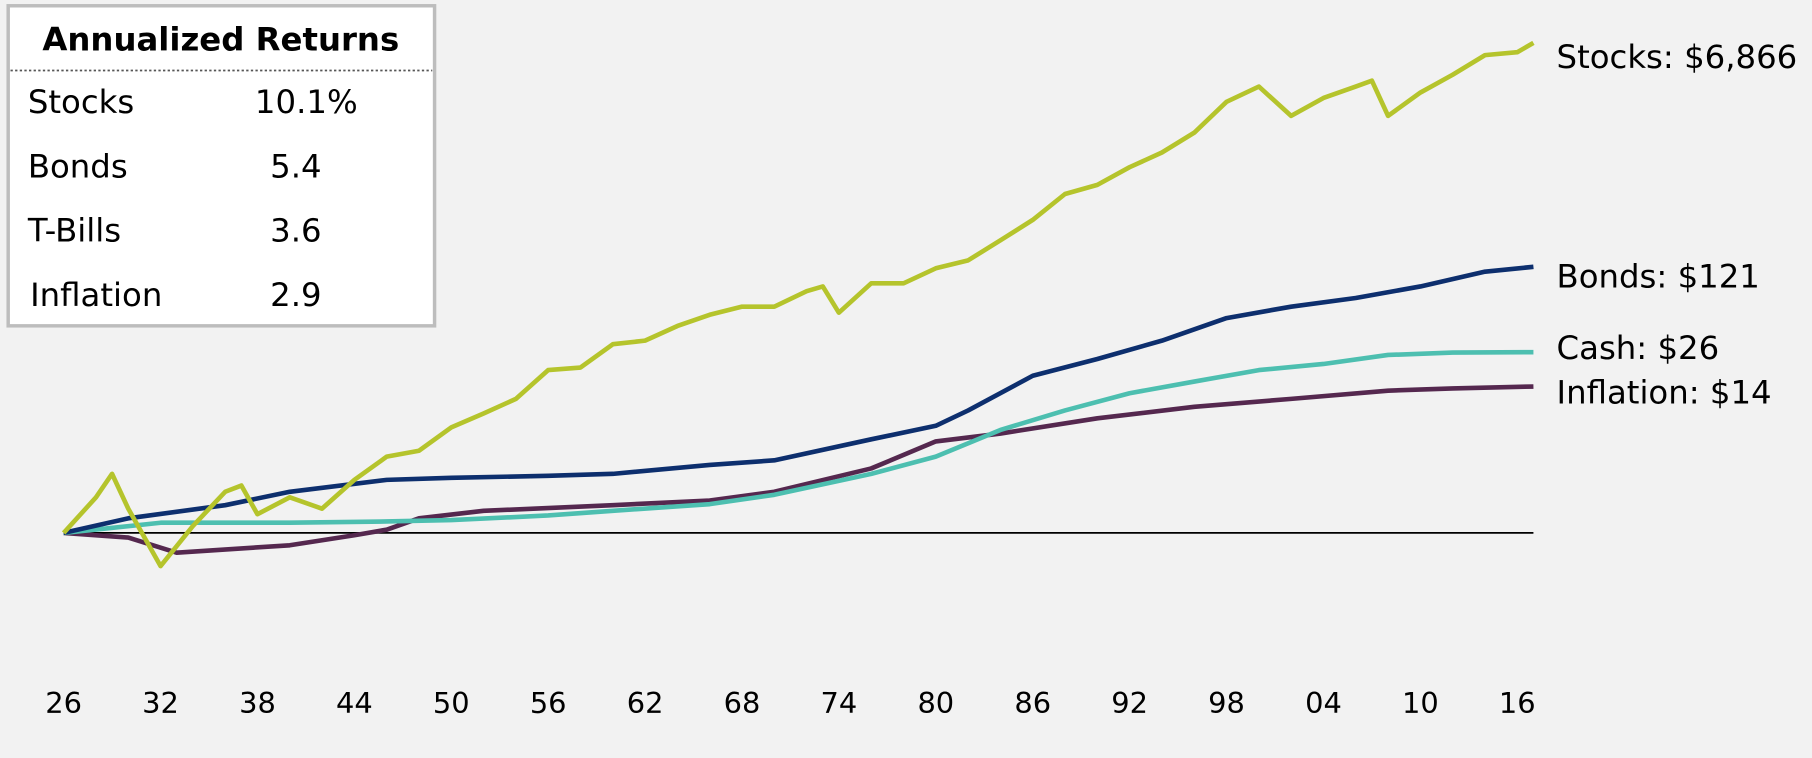  What do you see at coordinates (295, 231) in the screenshot?
I see `table-row-value: 3.6` at bounding box center [295, 231].